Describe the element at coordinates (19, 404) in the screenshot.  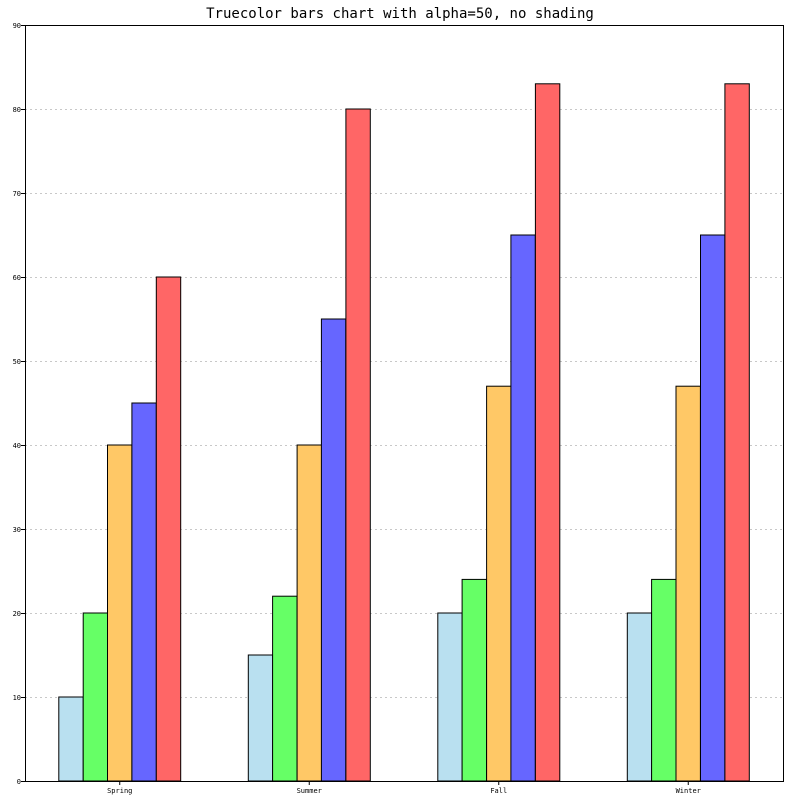
I see `y-tick-labels: 0 10 20 30 40 50 60 70 80 90` at that location.